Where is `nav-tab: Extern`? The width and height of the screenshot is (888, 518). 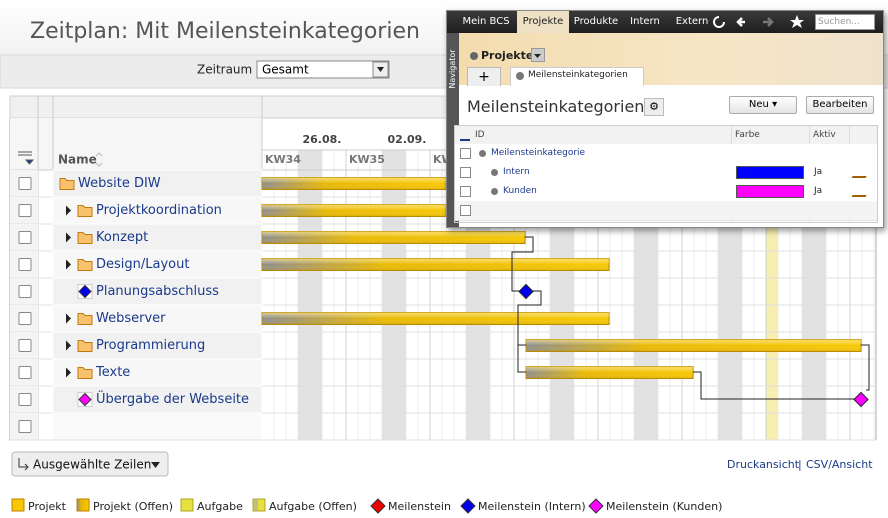
nav-tab: Extern is located at coordinates (692, 21).